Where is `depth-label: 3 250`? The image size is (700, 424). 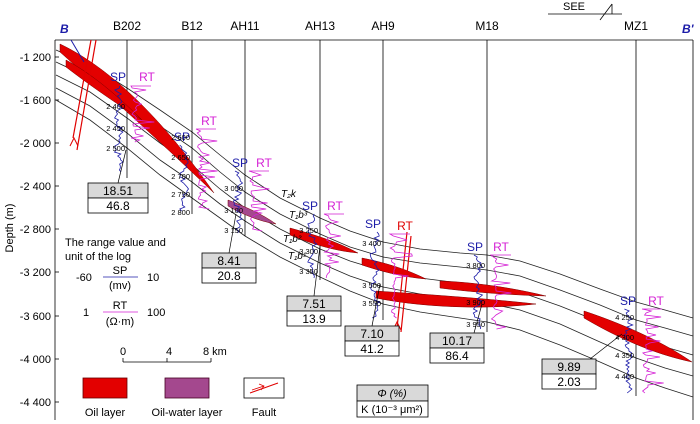
depth-label: 3 250 is located at coordinates (308, 230).